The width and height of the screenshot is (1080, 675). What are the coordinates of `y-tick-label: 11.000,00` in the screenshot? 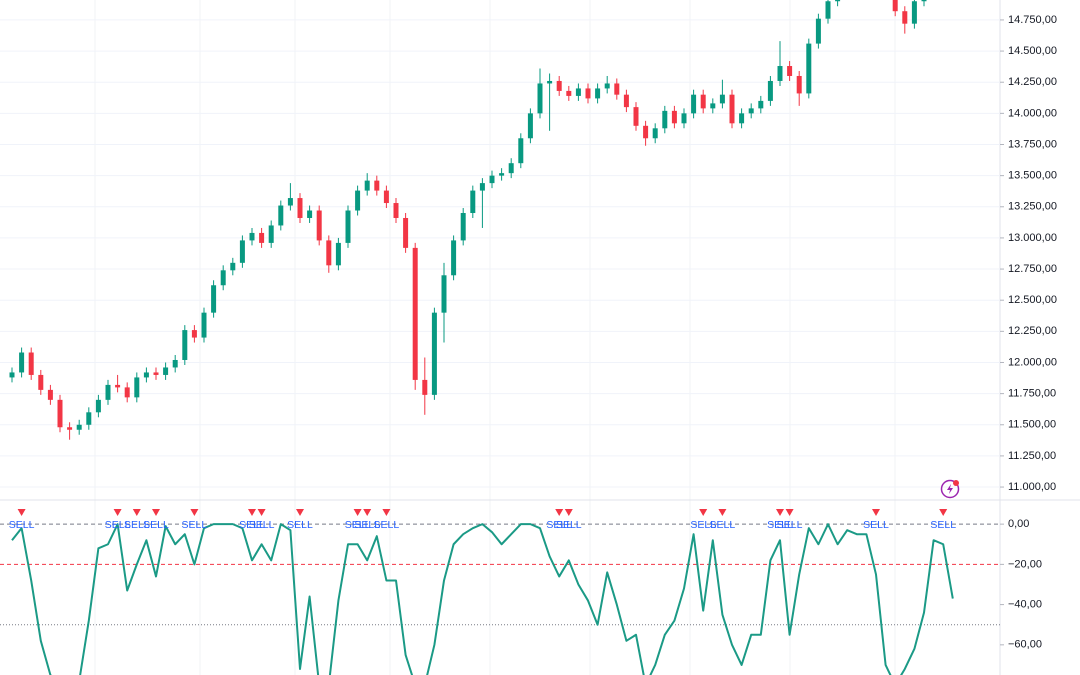 It's located at (1032, 487).